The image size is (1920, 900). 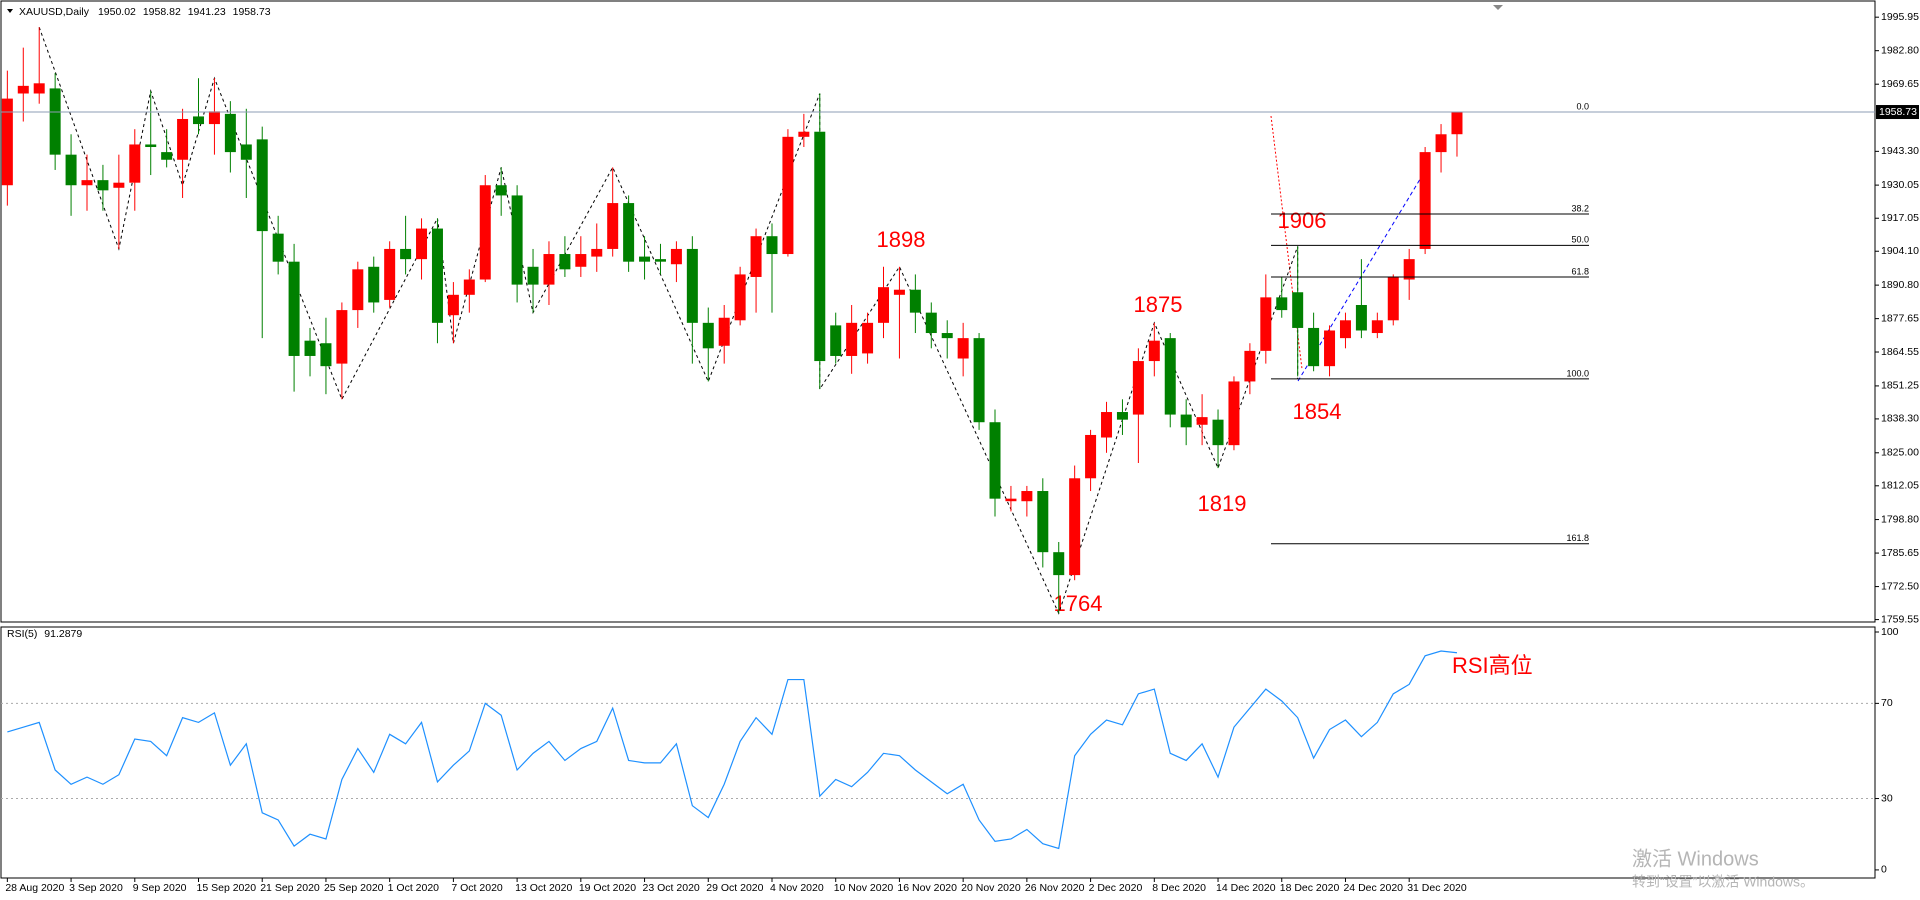 What do you see at coordinates (10, 11) in the screenshot?
I see `menu-icon` at bounding box center [10, 11].